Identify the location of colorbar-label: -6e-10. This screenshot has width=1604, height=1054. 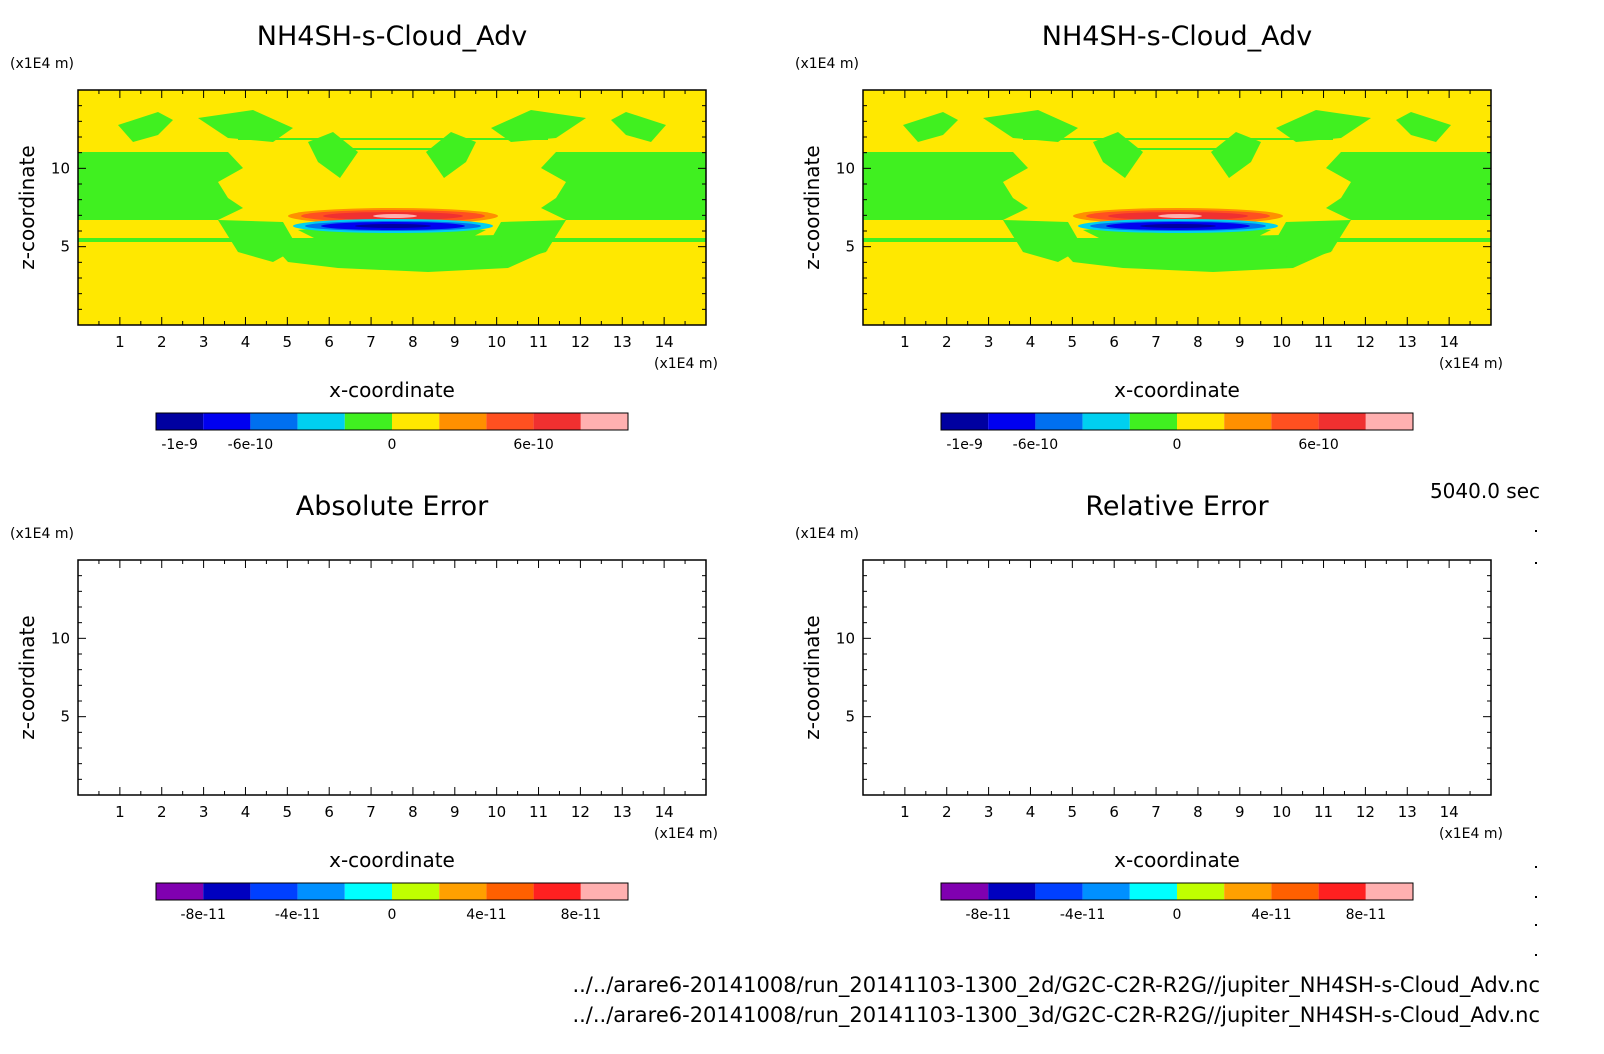
(250, 445).